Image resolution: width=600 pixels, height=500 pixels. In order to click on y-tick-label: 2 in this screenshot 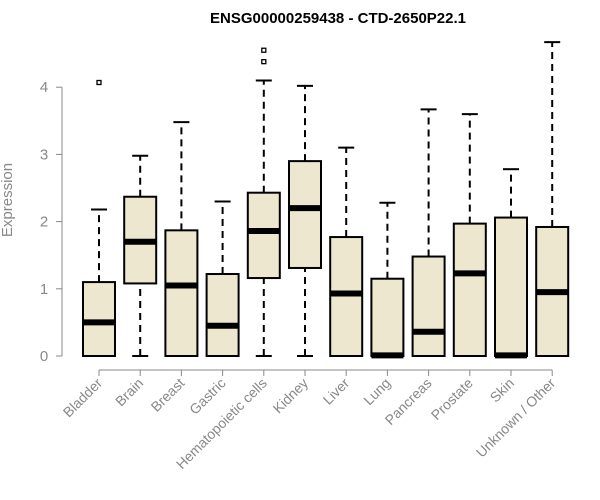, I will do `click(44, 222)`.